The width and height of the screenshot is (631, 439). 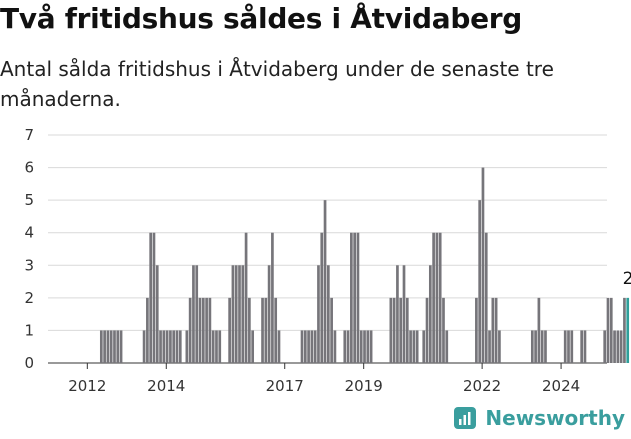 What do you see at coordinates (87, 386) in the screenshot?
I see `x-tick-label: 2012` at bounding box center [87, 386].